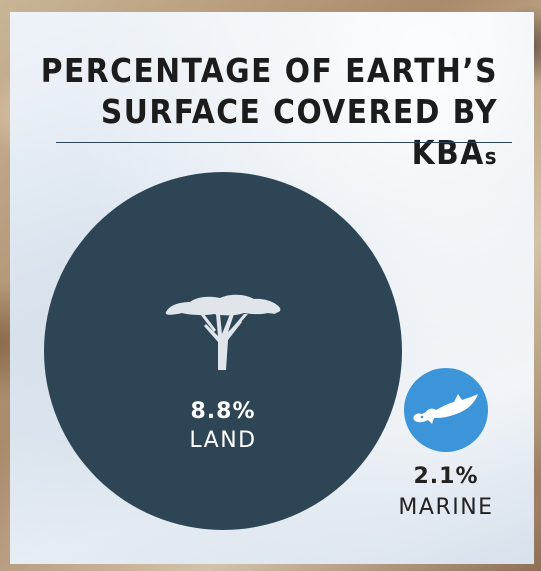 This screenshot has width=541, height=571. I want to click on marine-circle, so click(446, 410).